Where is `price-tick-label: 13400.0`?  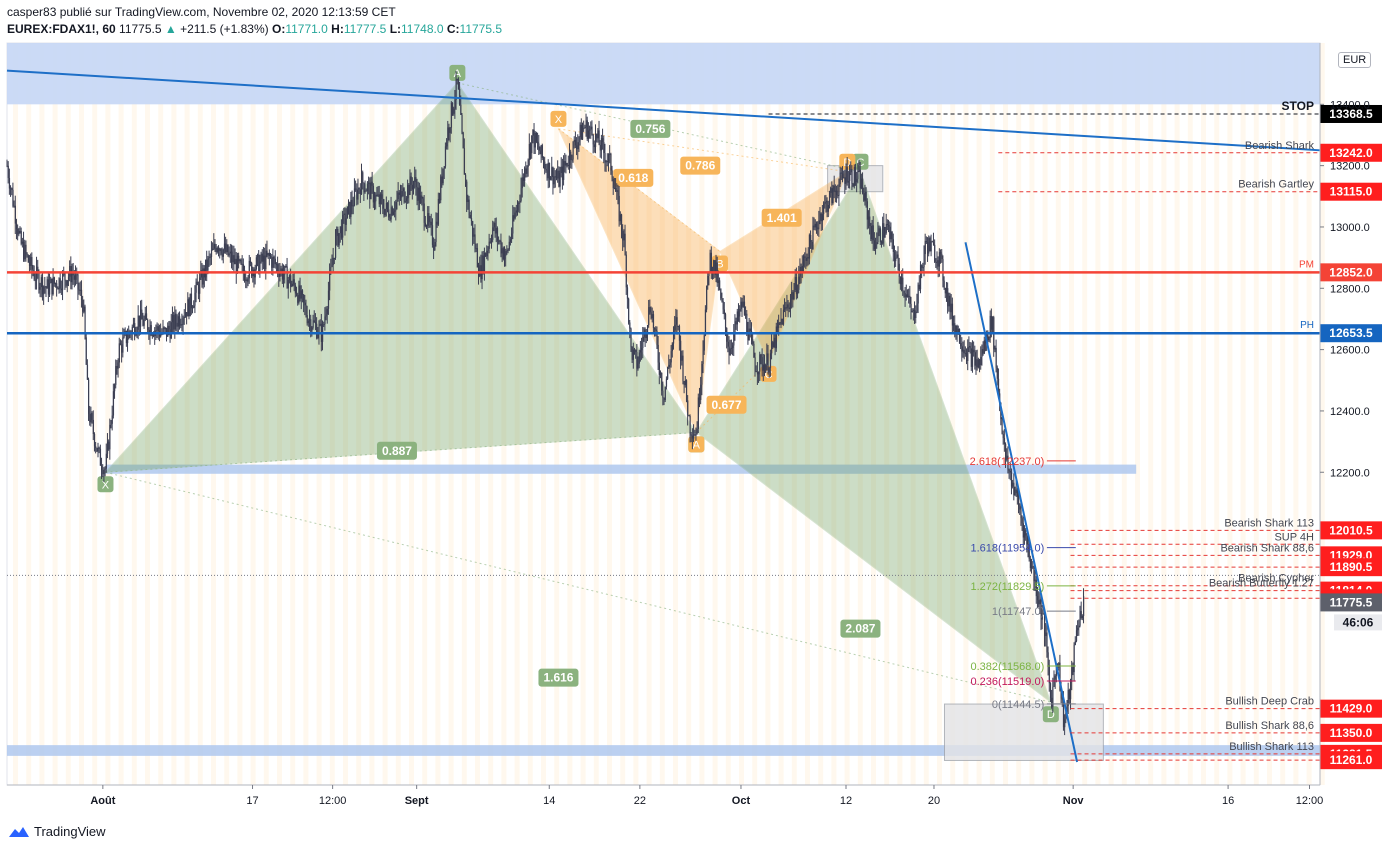
price-tick-label: 13400.0 is located at coordinates (1350, 105).